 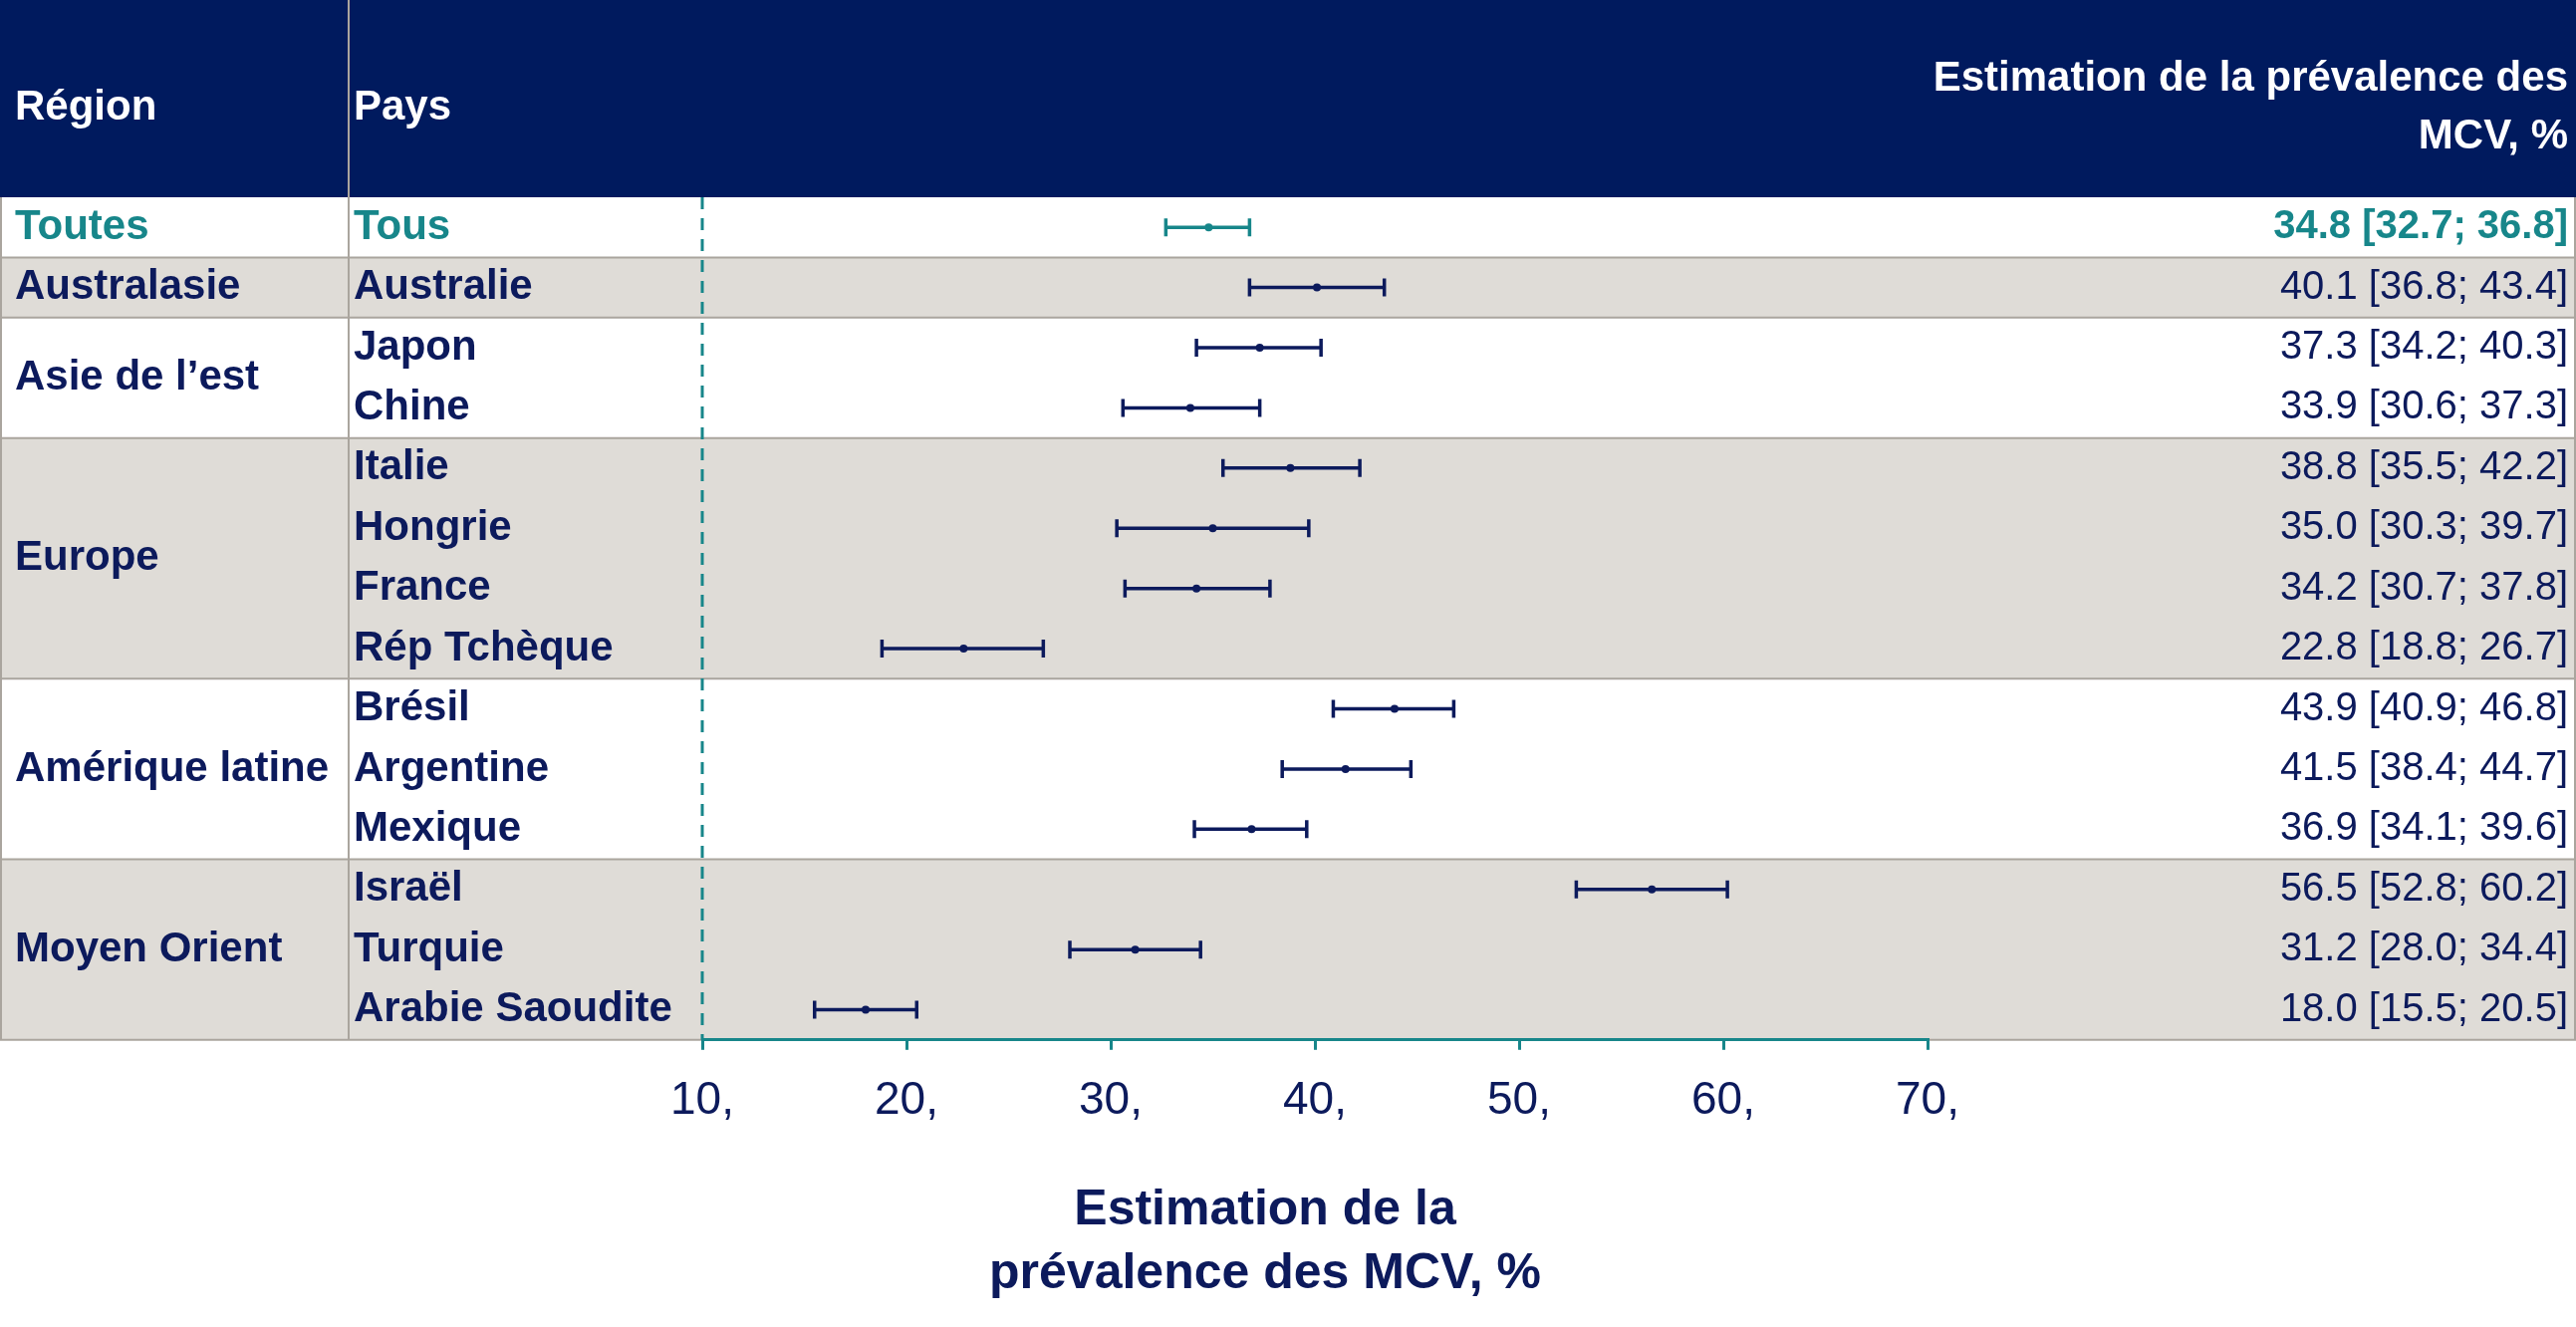 I want to click on data-label: 36.9 [34.1; 39.6], so click(x=2423, y=826).